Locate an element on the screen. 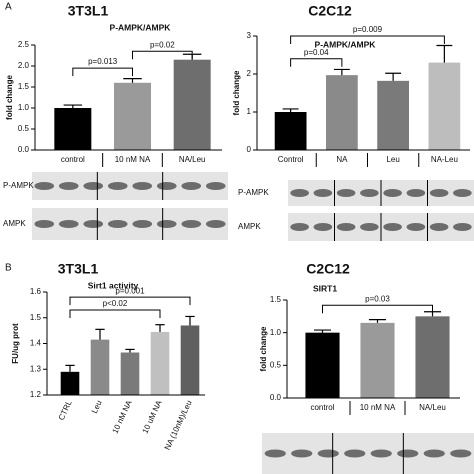  chart-subtitle: SIRT1 is located at coordinates (325, 288).